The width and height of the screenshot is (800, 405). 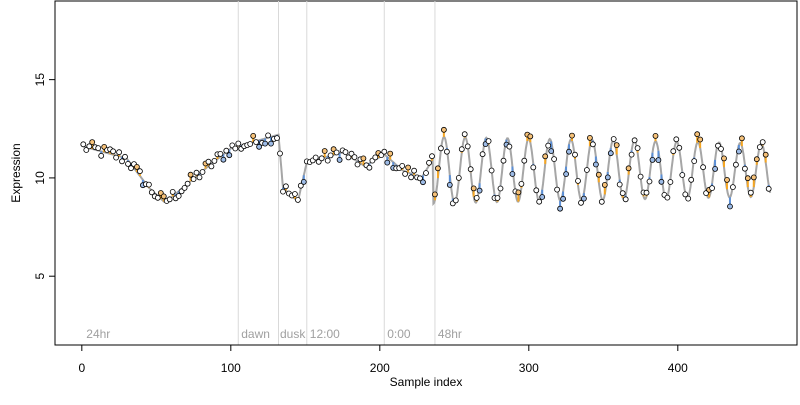 I want to click on y-tick-label: 10, so click(x=40, y=178).